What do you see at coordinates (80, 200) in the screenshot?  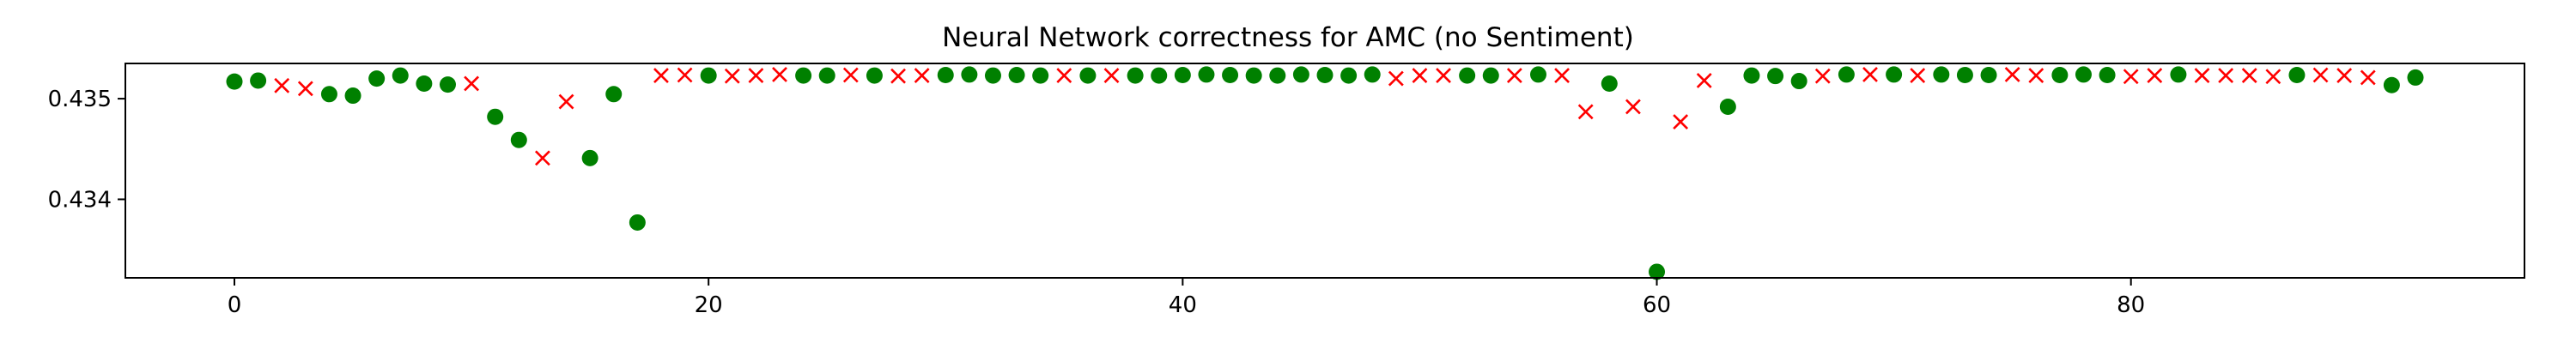 I see `y-tick-label: 0.434` at bounding box center [80, 200].